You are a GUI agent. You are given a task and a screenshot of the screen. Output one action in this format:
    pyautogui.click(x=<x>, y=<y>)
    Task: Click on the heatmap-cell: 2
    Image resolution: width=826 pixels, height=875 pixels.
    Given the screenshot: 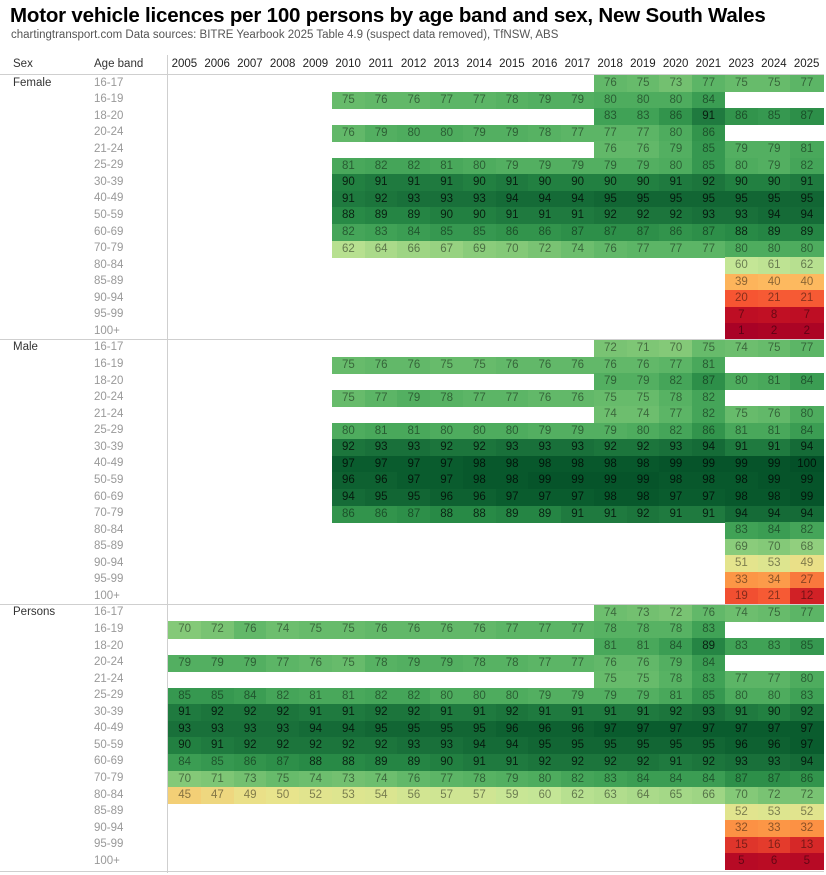 What is the action you would take?
    pyautogui.click(x=774, y=332)
    